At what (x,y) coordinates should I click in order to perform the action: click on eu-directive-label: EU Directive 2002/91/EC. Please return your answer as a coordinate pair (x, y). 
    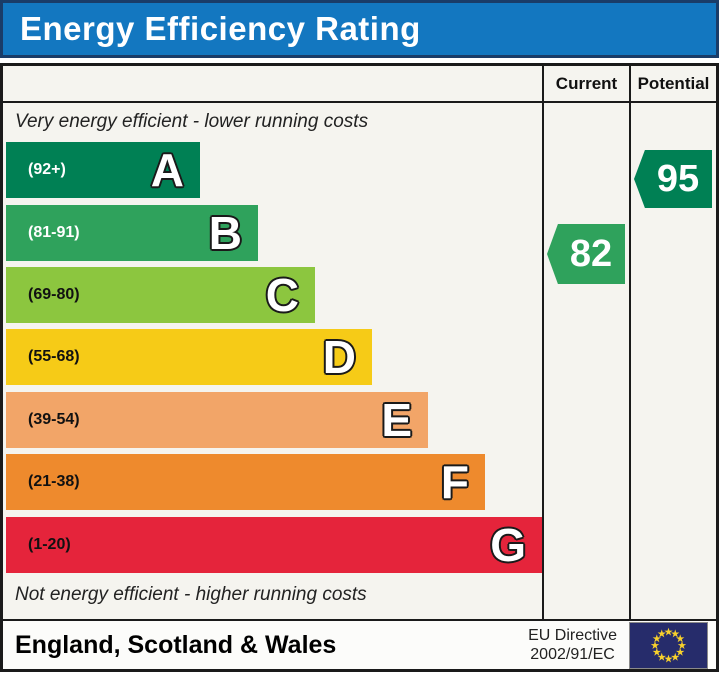
    Looking at the image, I should click on (572, 645).